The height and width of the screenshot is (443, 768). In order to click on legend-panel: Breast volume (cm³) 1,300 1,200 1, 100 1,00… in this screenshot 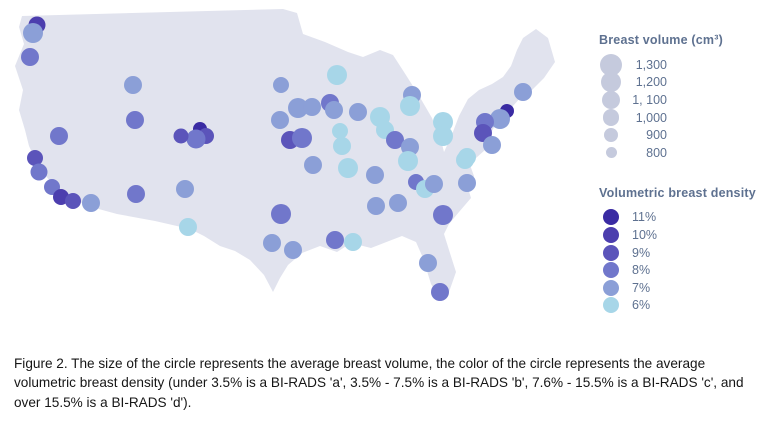, I will do `click(683, 173)`.